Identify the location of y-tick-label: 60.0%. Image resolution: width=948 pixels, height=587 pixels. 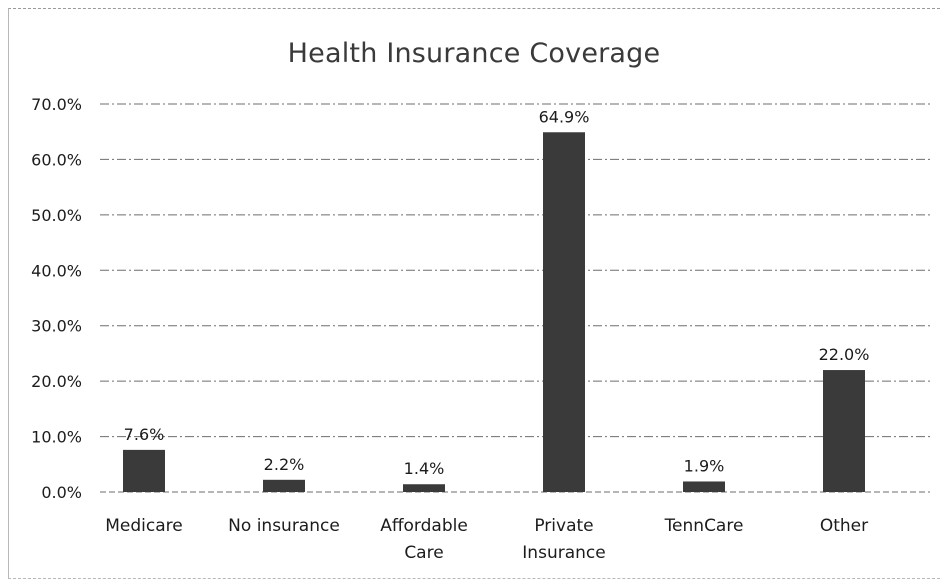
(56, 159).